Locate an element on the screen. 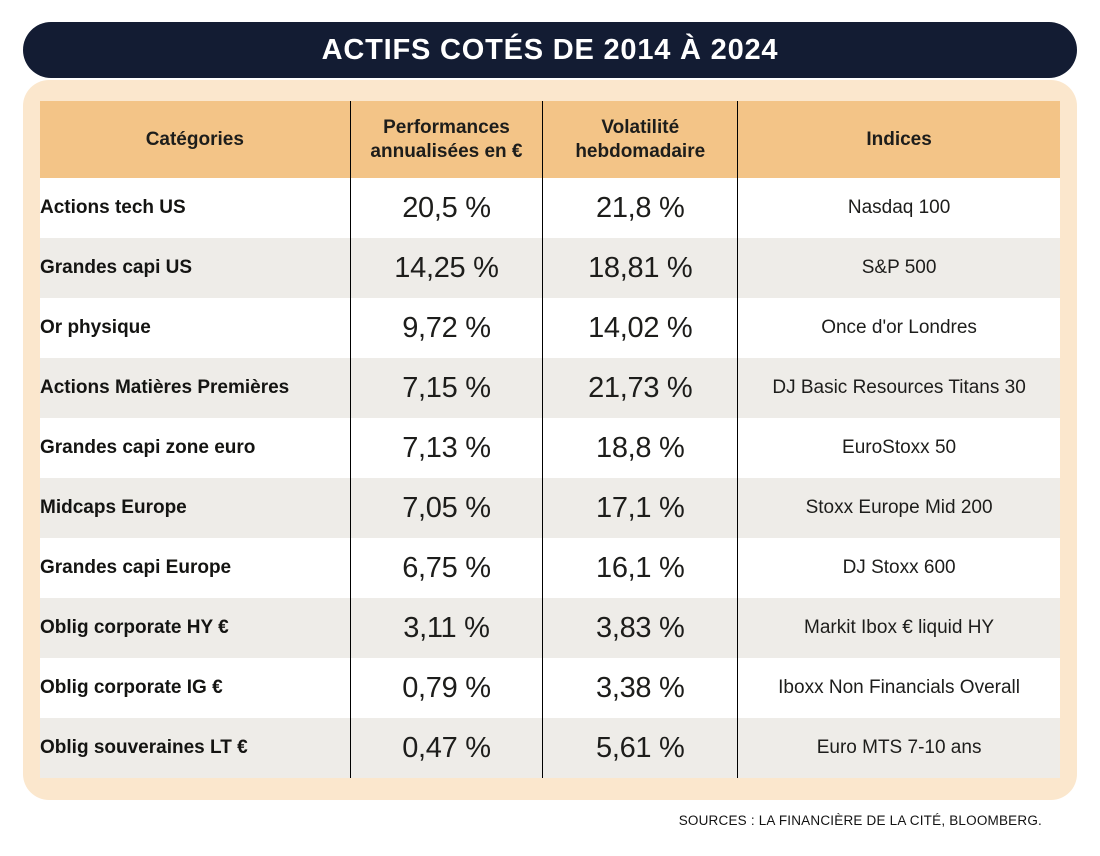 The image size is (1100, 856). header-categories: Catégories is located at coordinates (195, 139).